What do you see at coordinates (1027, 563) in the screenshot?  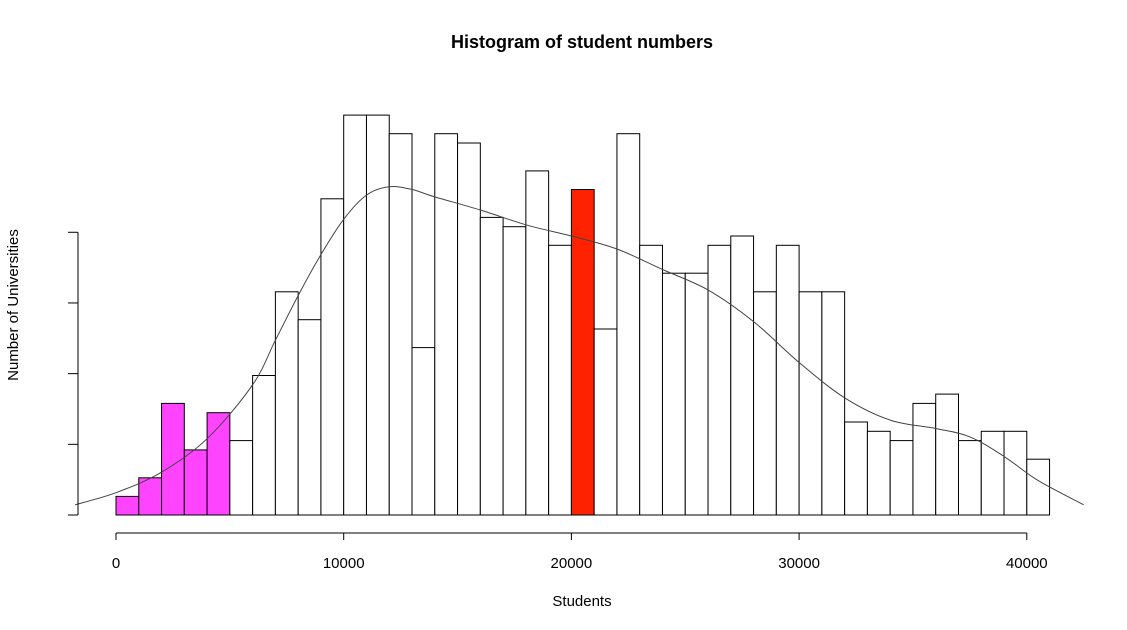 I see `x-tick-label: 40000` at bounding box center [1027, 563].